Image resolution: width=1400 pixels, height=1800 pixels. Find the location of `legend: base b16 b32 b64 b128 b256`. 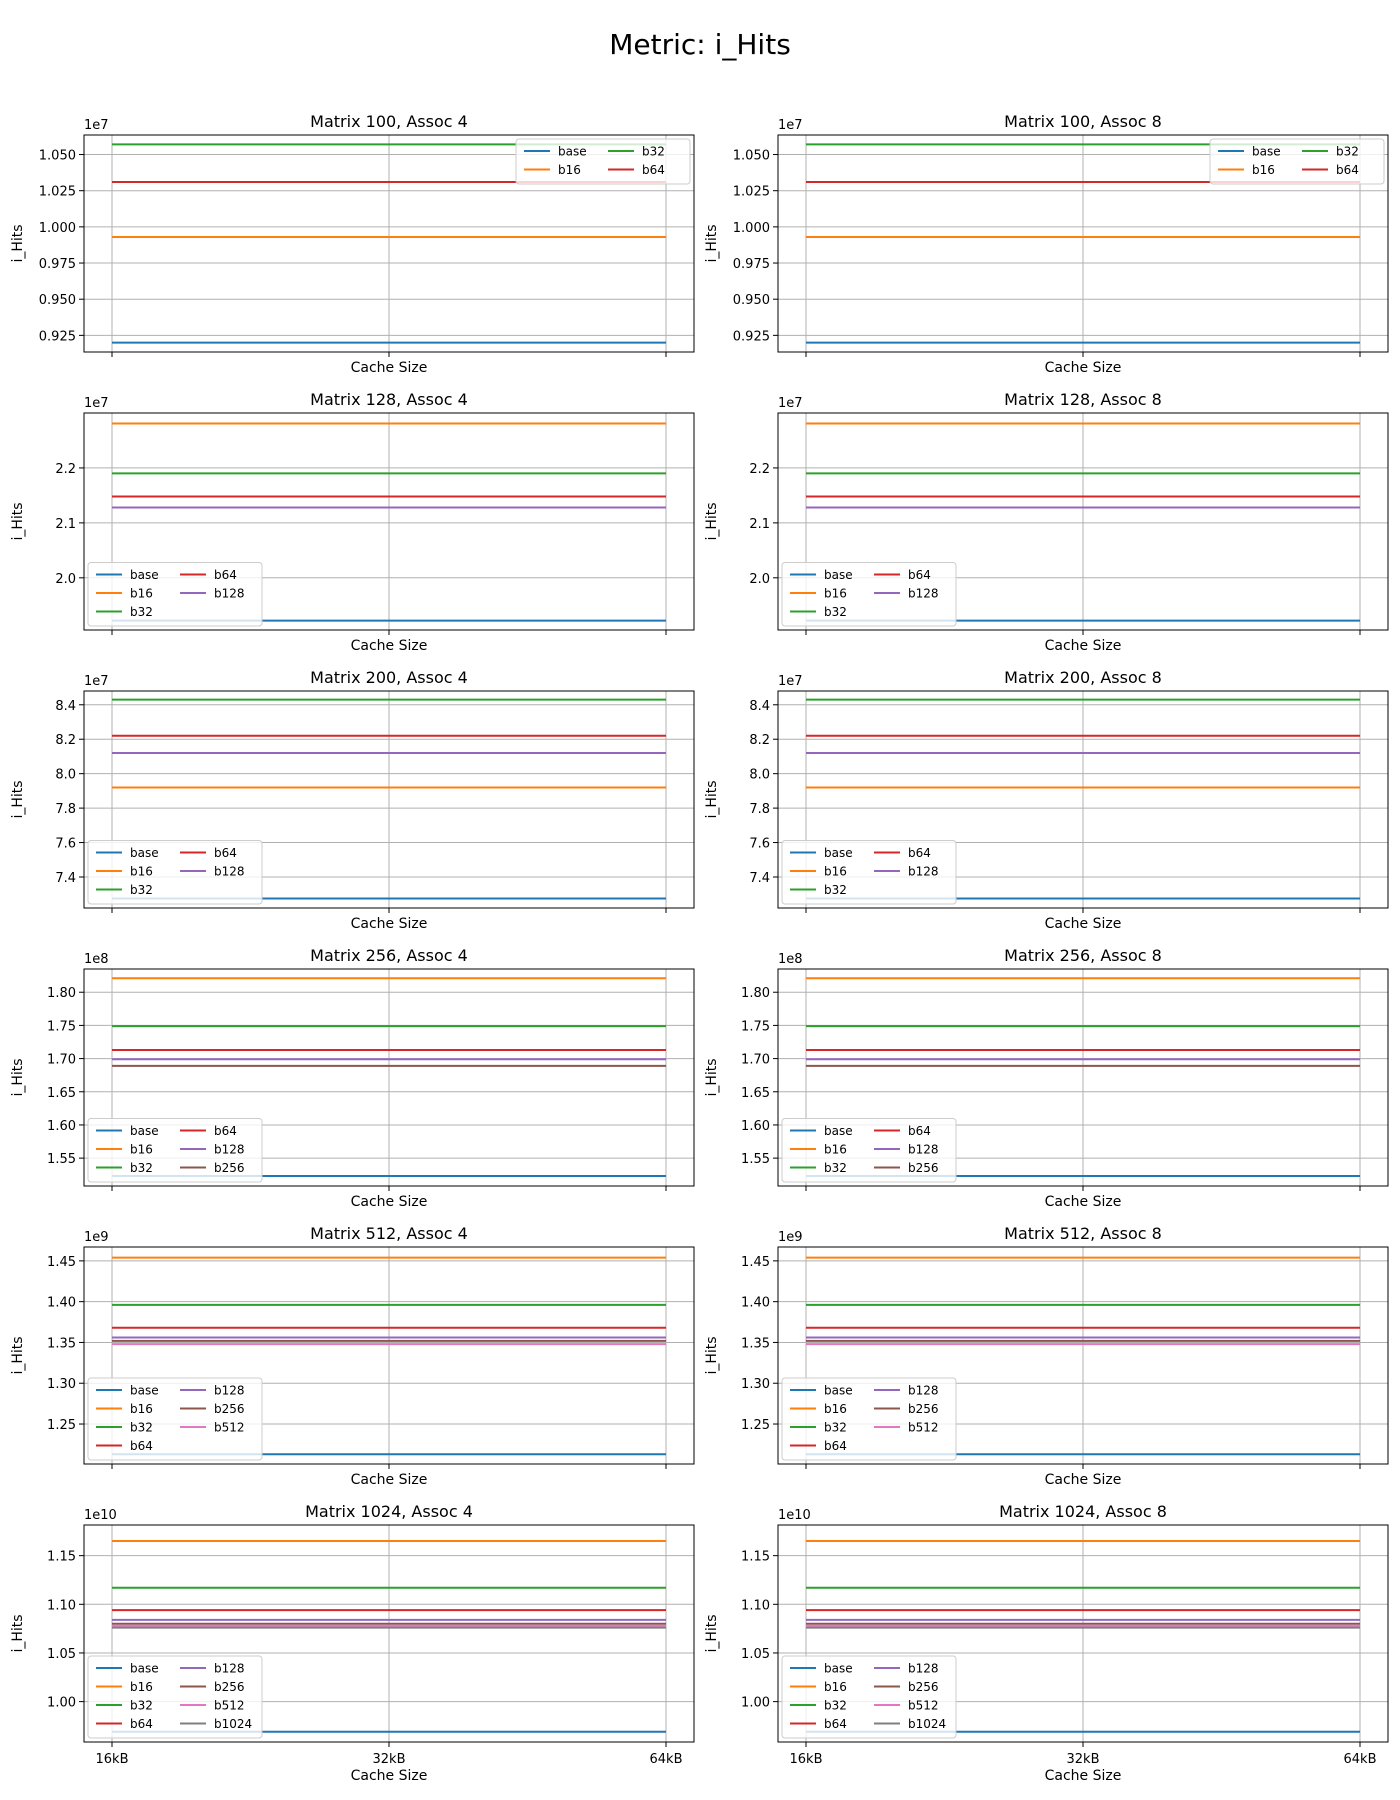

legend: base b16 b32 b64 b128 b256 is located at coordinates (869, 1150).